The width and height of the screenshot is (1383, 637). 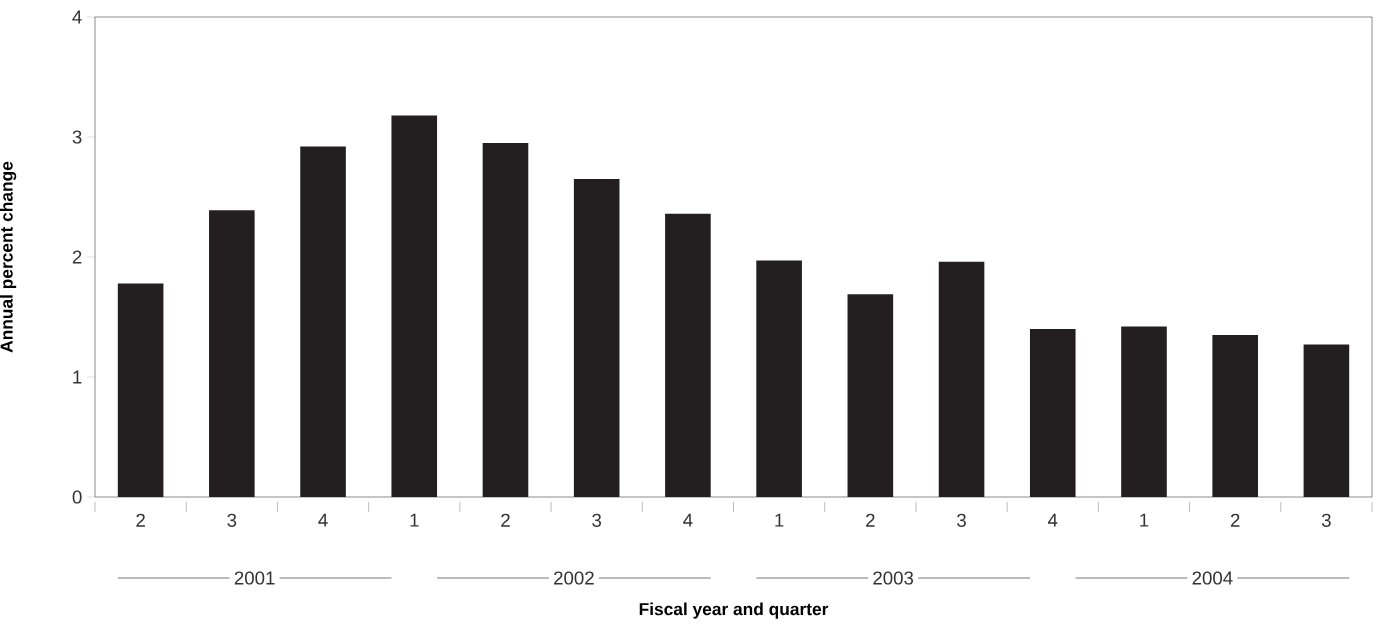 I want to click on y-tick-label: 2, so click(x=77, y=257).